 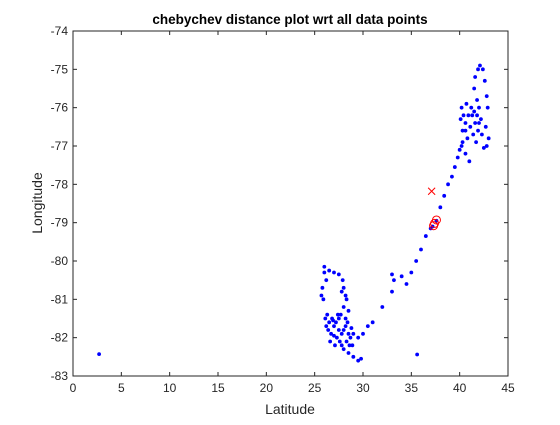 I want to click on x-tick-label: 25, so click(x=315, y=388).